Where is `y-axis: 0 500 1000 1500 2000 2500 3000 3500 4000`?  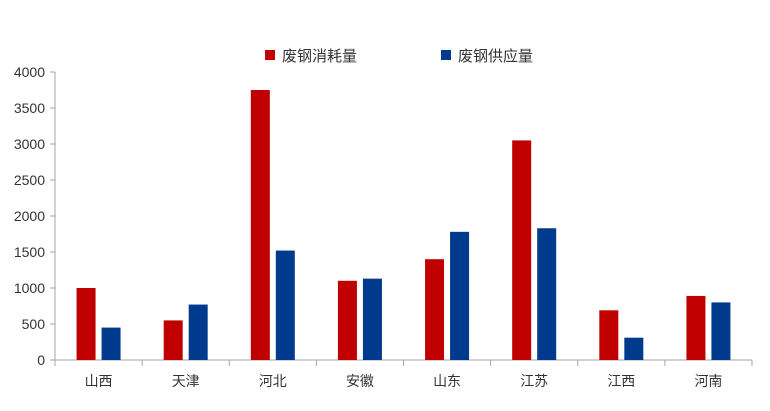 y-axis: 0 500 1000 1500 2000 2500 3000 3500 4000 is located at coordinates (35, 216).